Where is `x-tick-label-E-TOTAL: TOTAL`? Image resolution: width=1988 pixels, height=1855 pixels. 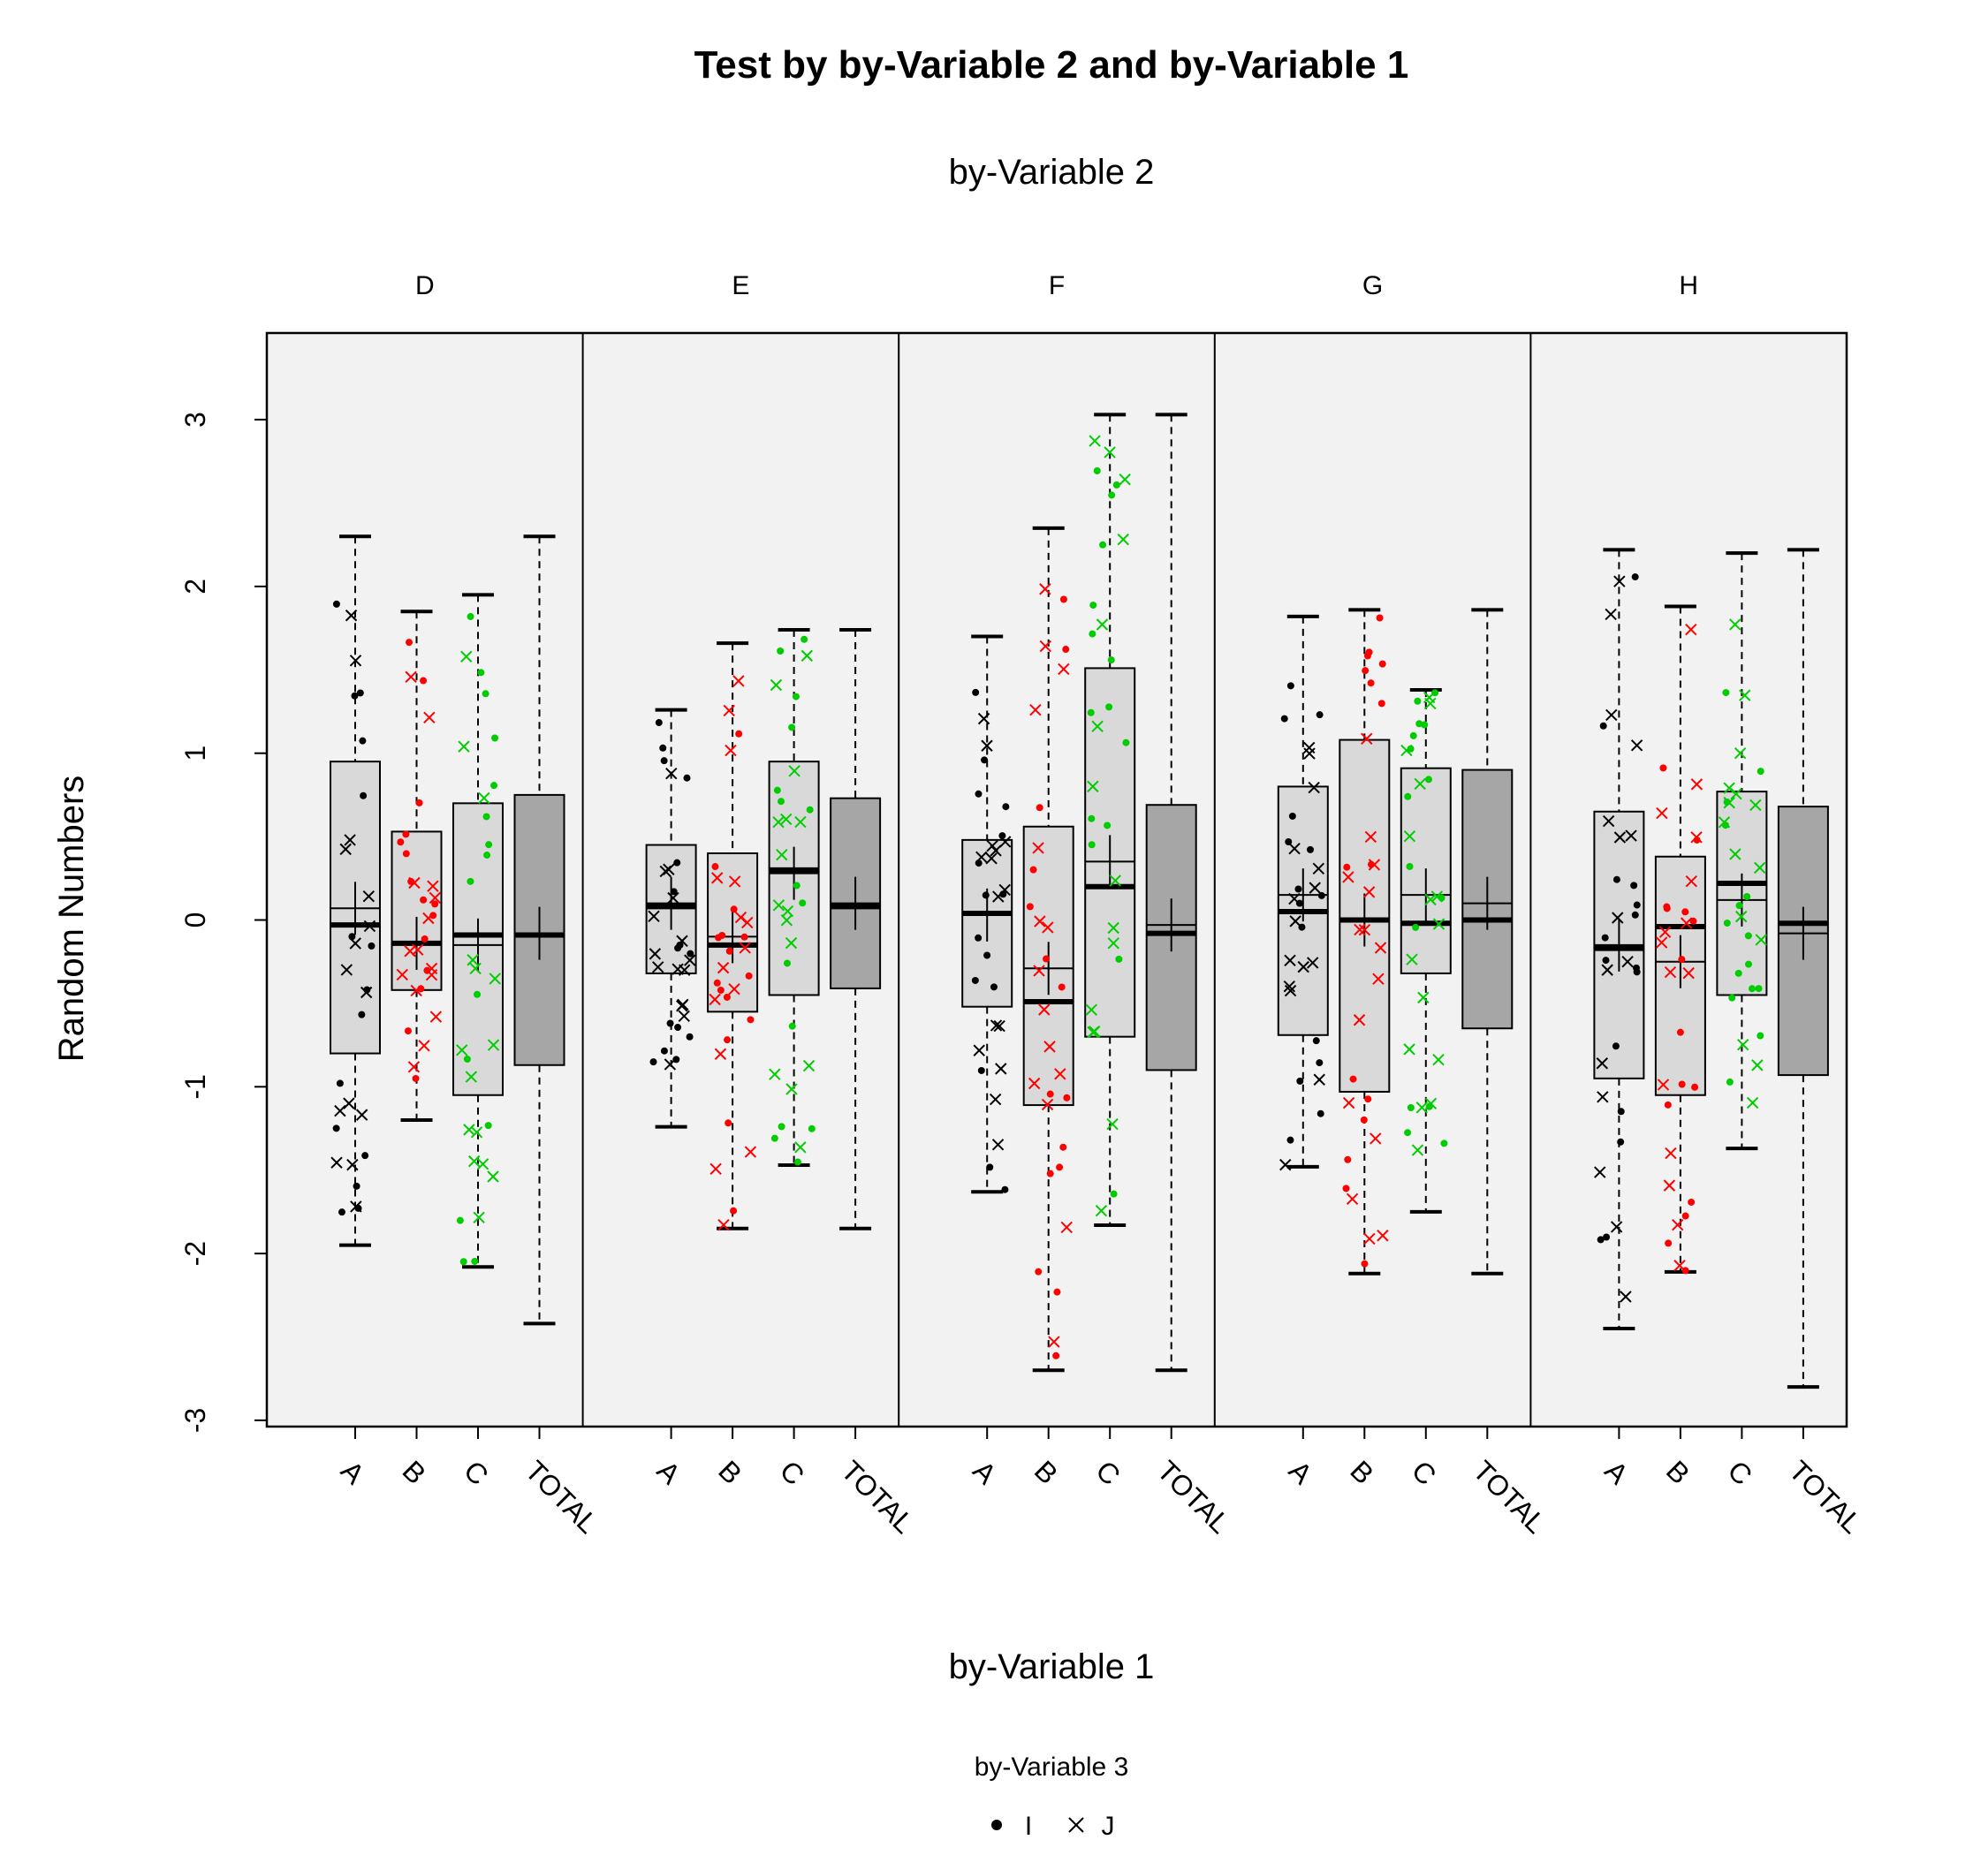
x-tick-label-E-TOTAL: TOTAL is located at coordinates (877, 1496).